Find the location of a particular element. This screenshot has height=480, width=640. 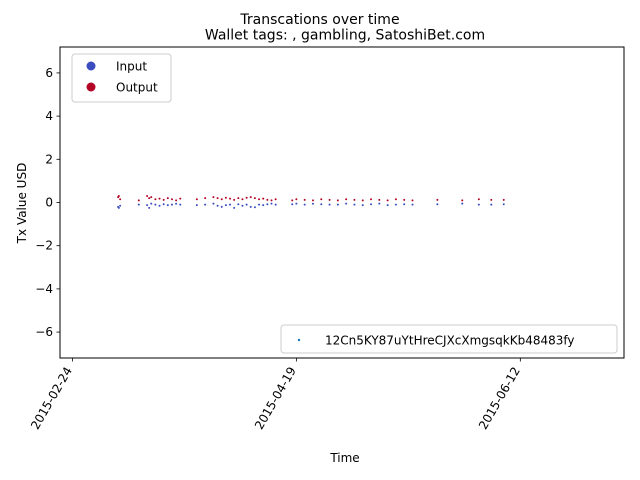

y-tick-label: 2 is located at coordinates (49, 159).